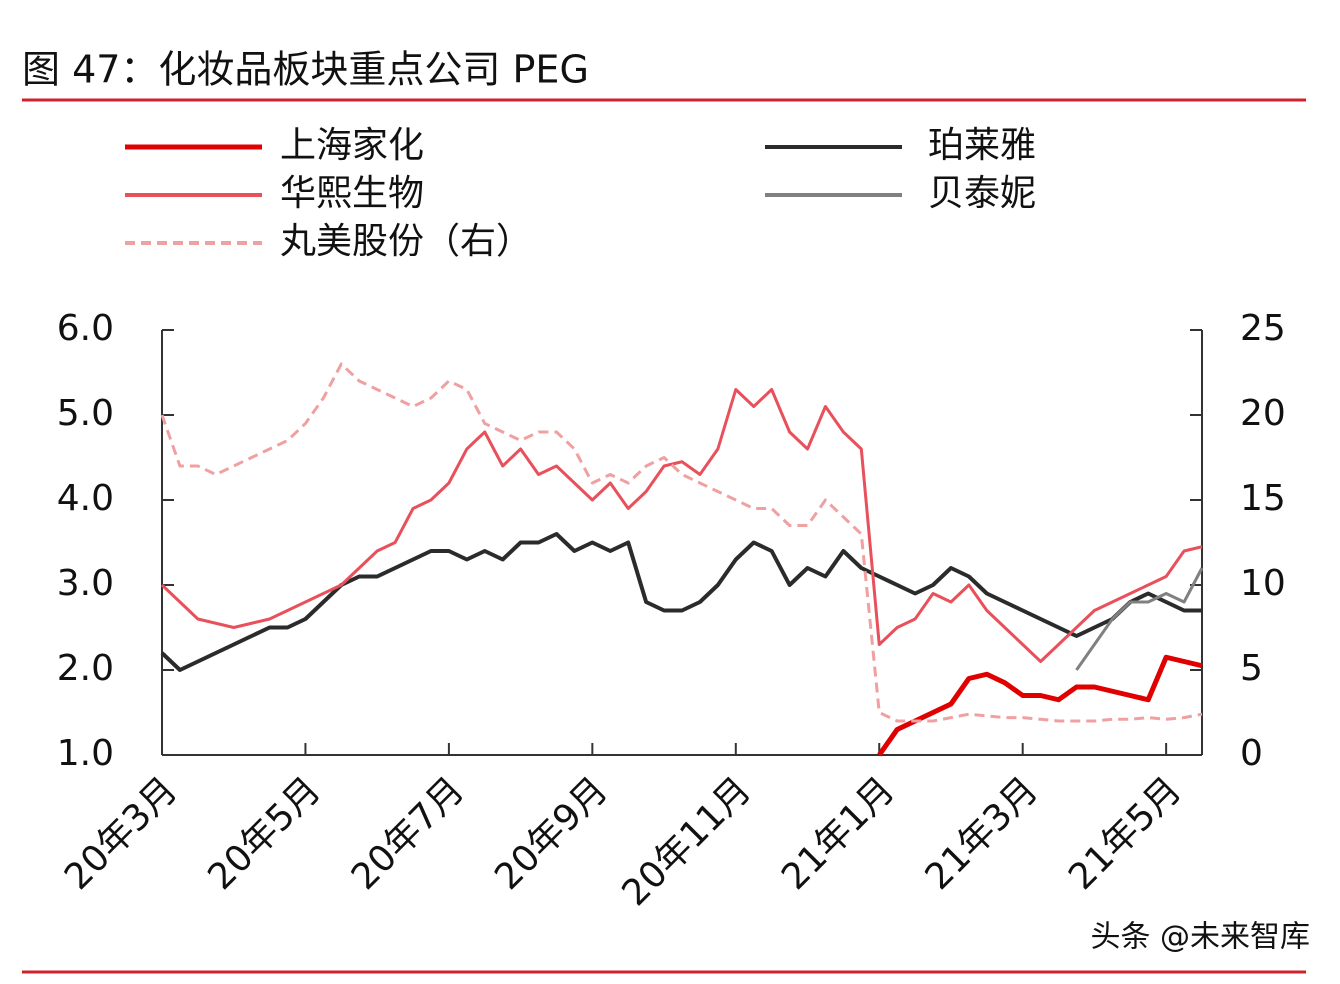  I want to click on x-tick-label: 21年1月, so click(838, 833).